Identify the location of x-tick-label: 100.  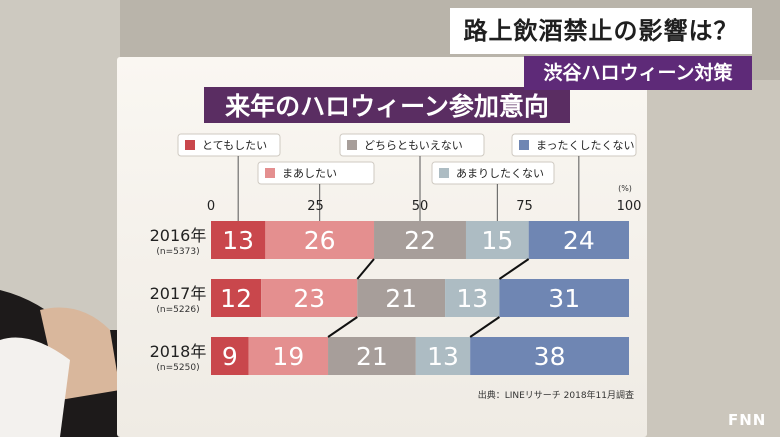
(629, 206).